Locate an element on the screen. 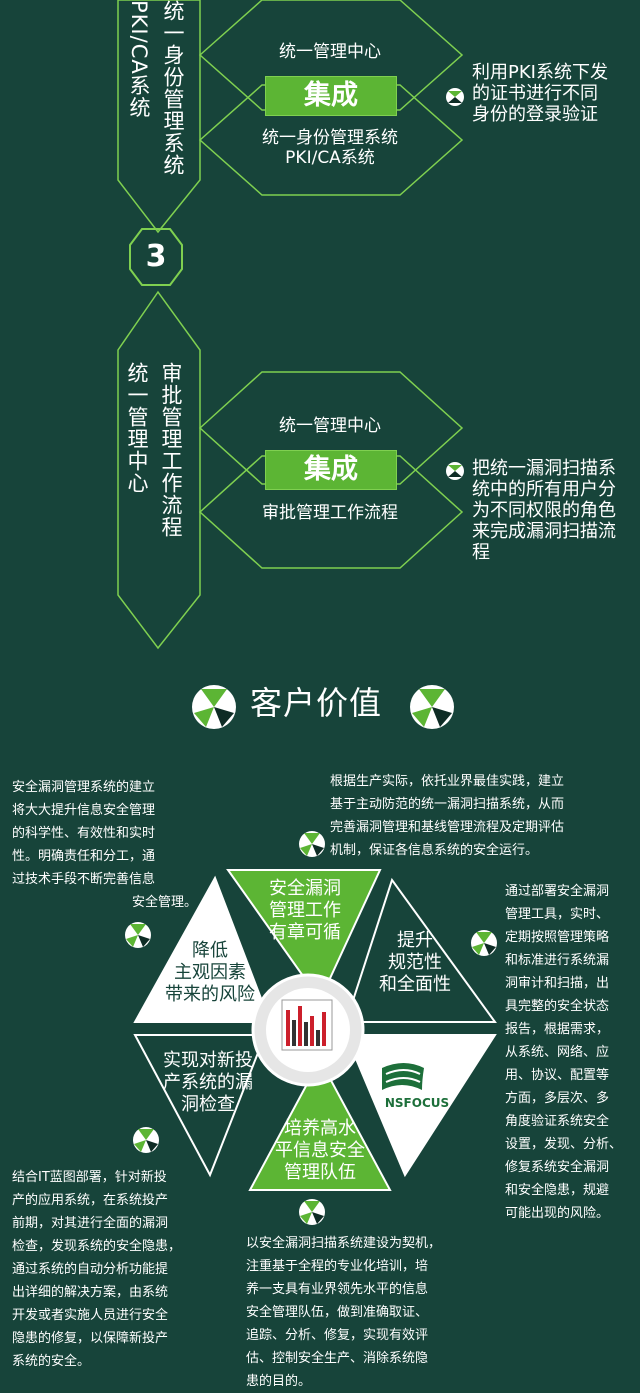 This screenshot has height=1393, width=640. note-bl-line-7: 开发或者实施人员进行安全 is located at coordinates (90, 1315).